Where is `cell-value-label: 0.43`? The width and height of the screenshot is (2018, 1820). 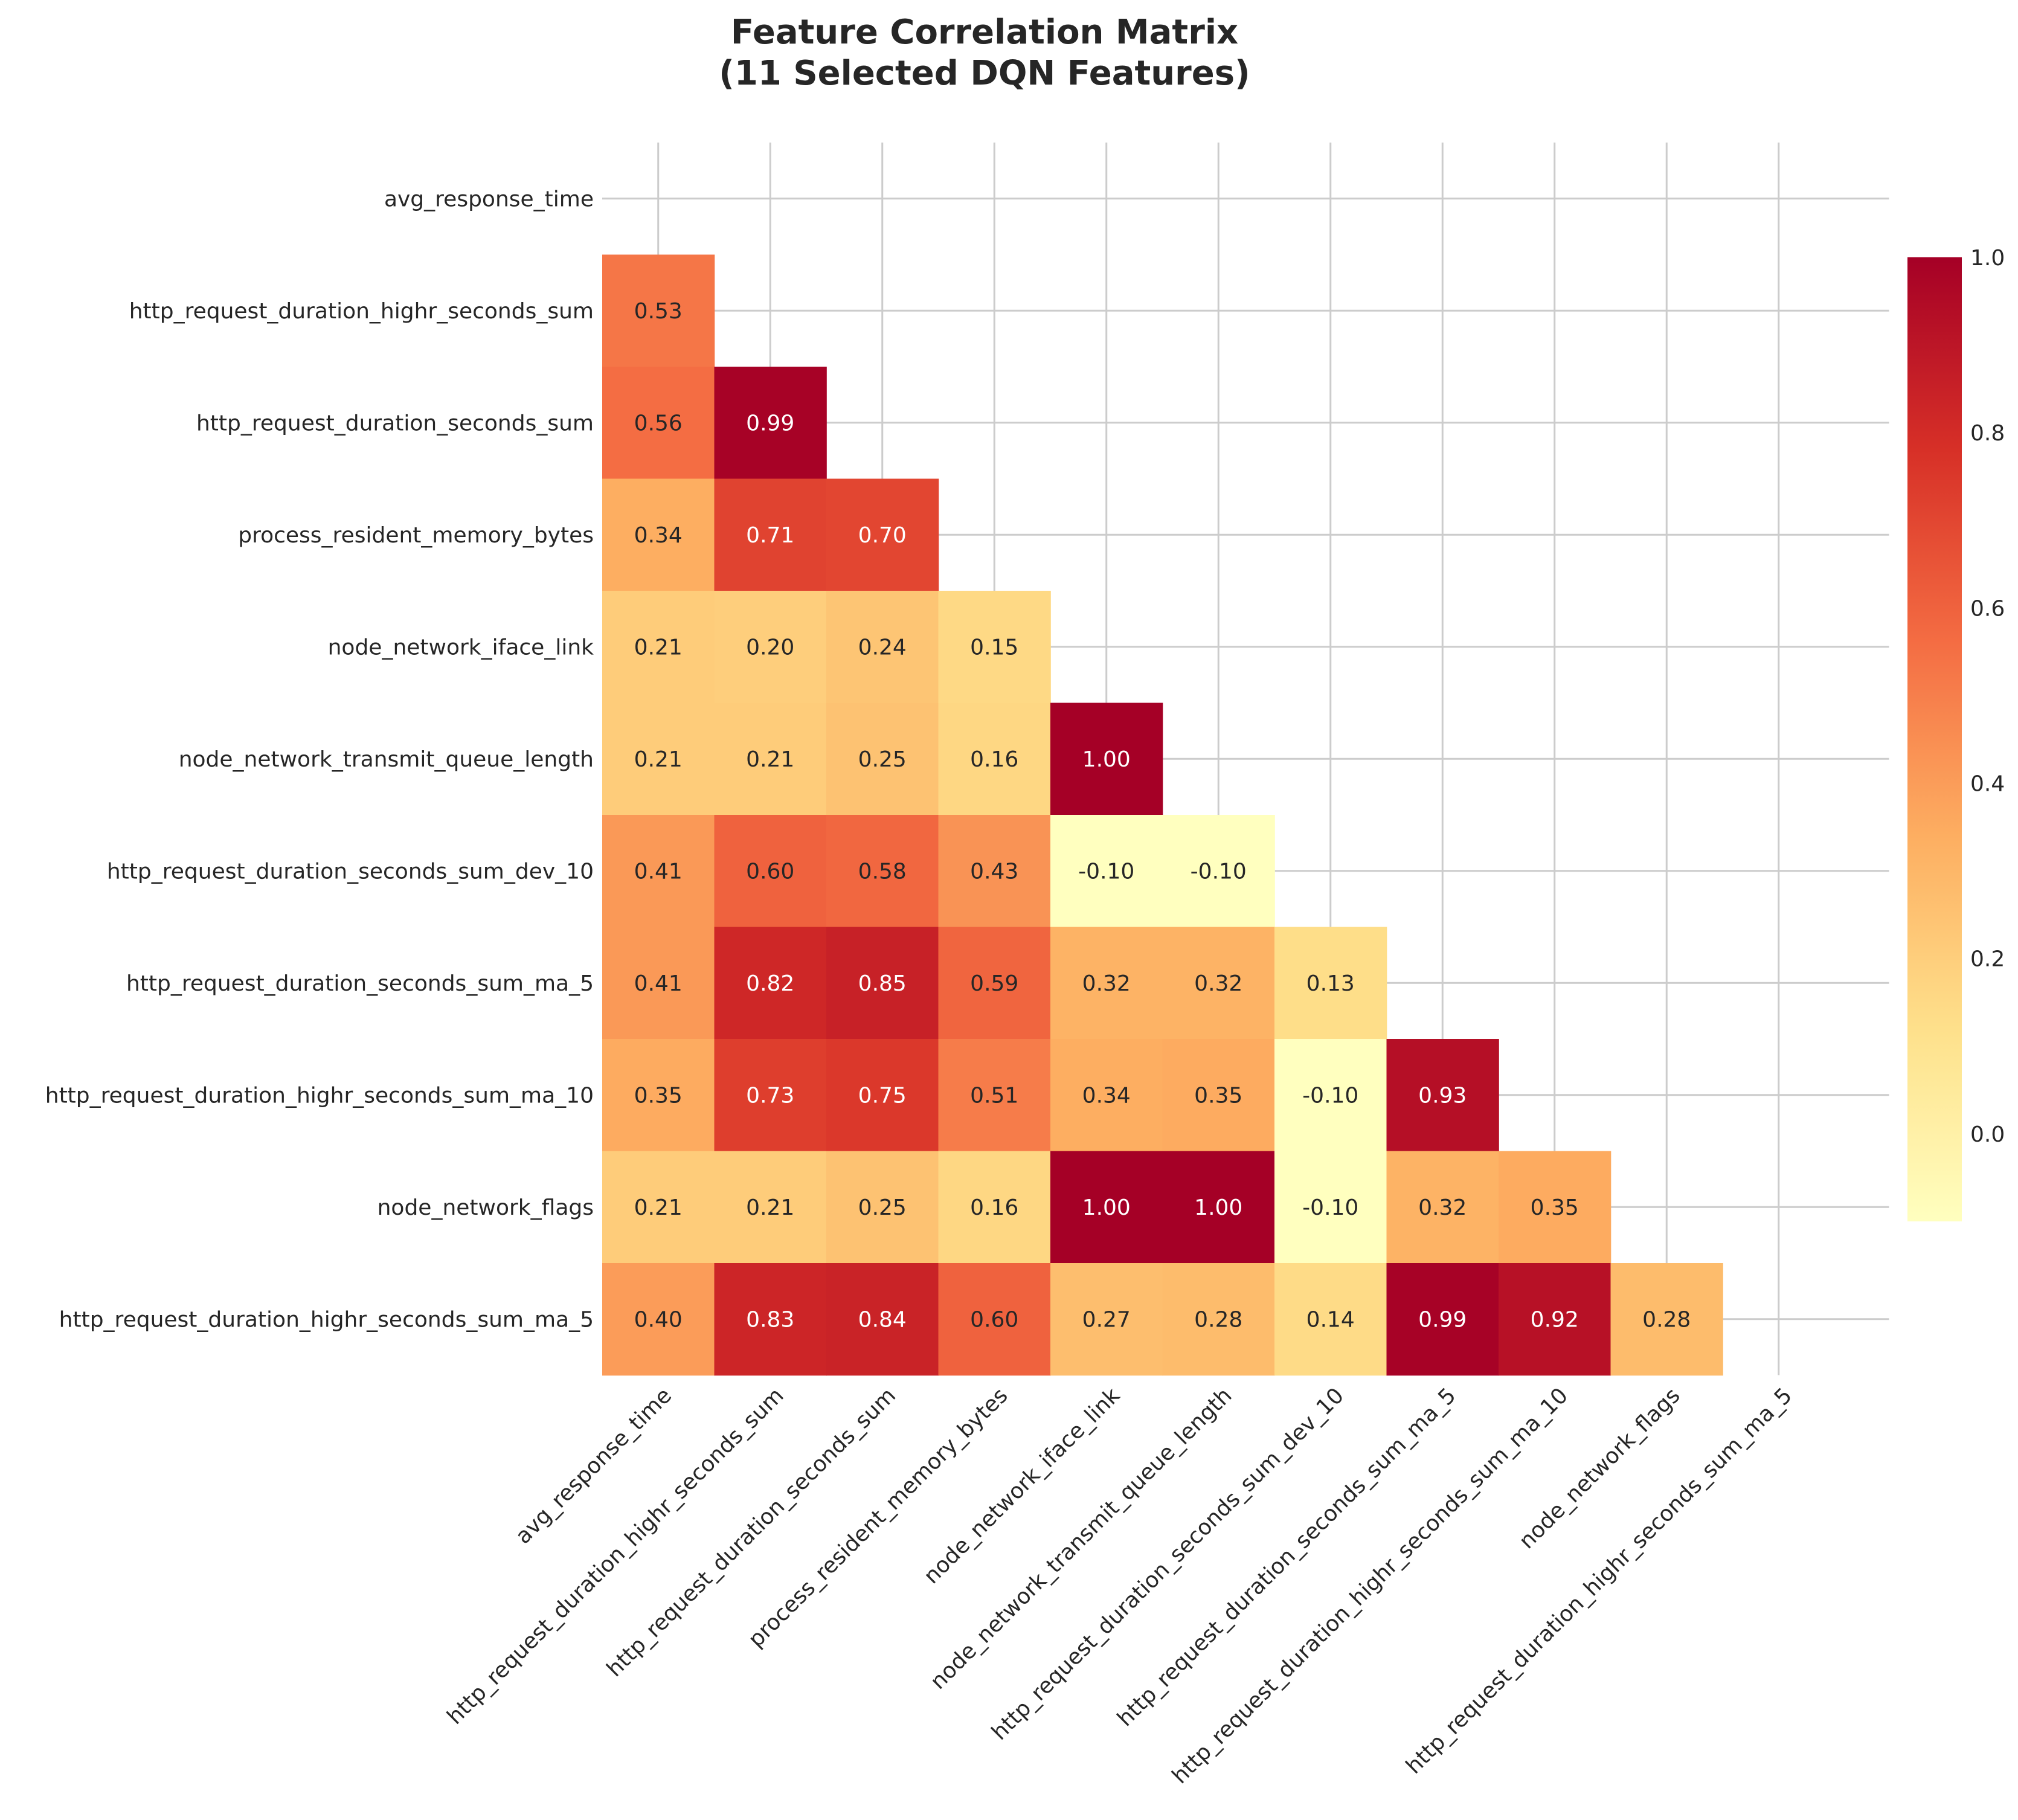 cell-value-label: 0.43 is located at coordinates (994, 872).